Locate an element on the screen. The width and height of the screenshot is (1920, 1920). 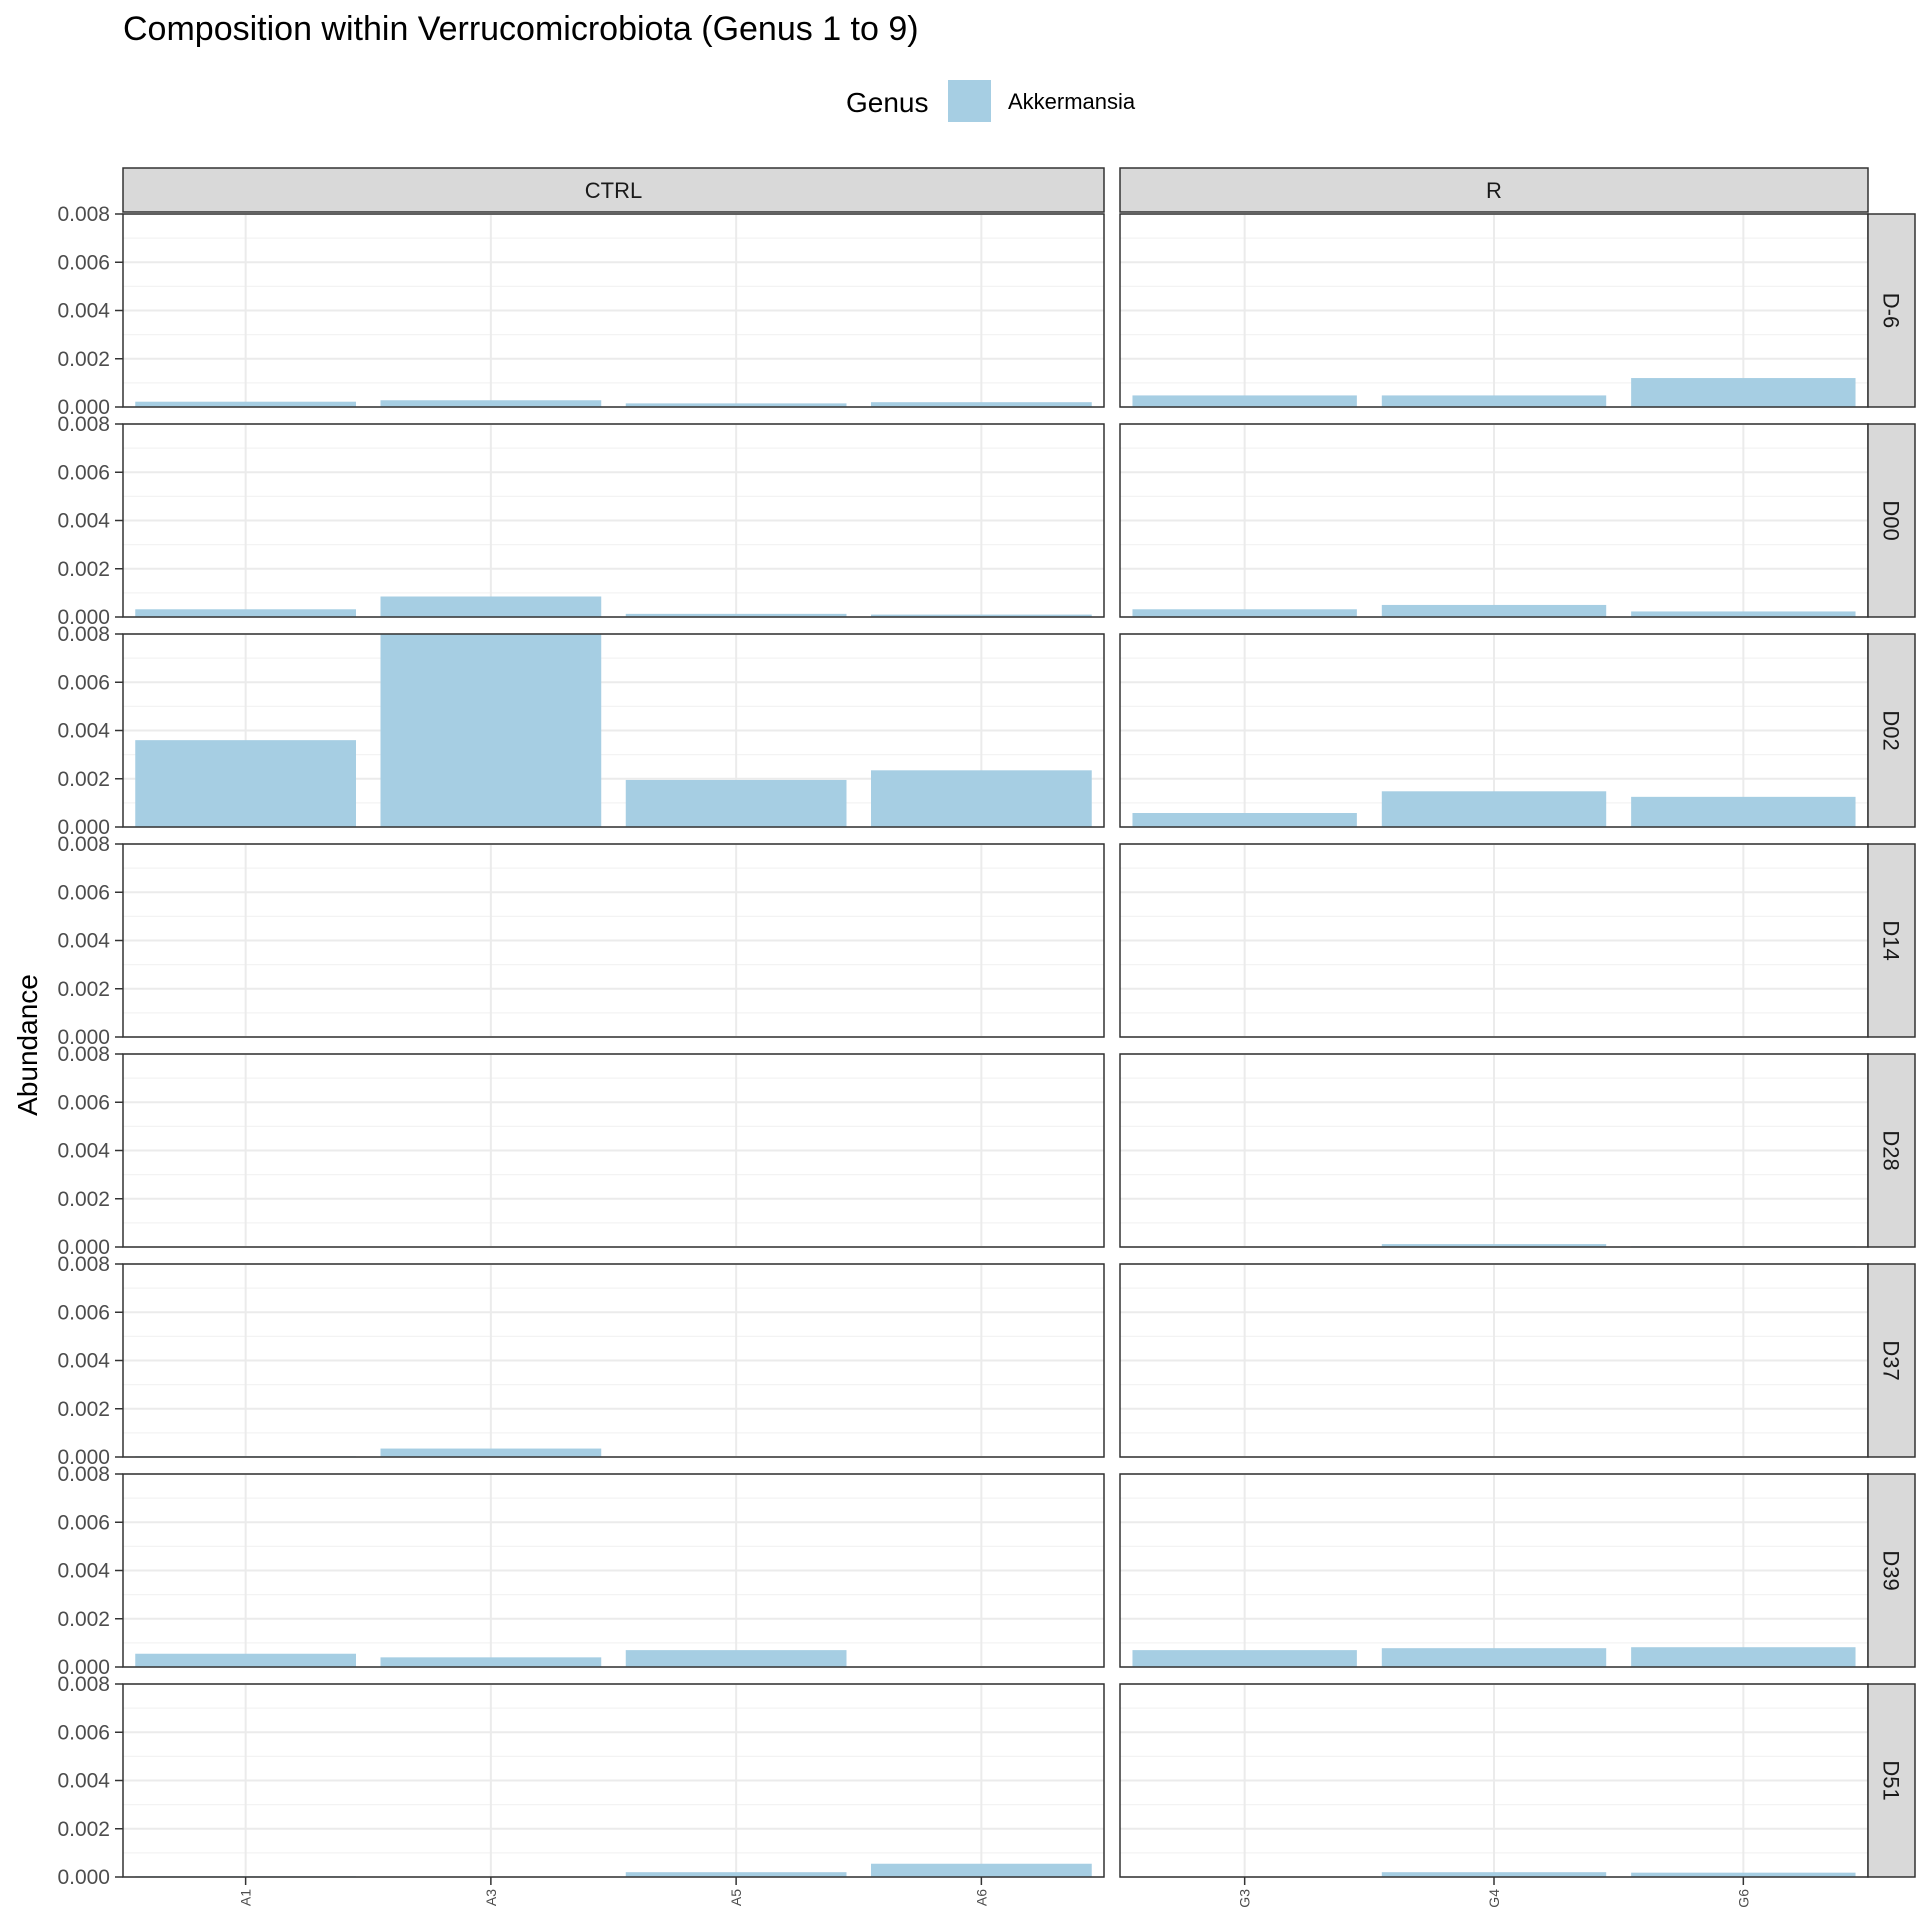
row-strip-d02 is located at coordinates (1891, 730).